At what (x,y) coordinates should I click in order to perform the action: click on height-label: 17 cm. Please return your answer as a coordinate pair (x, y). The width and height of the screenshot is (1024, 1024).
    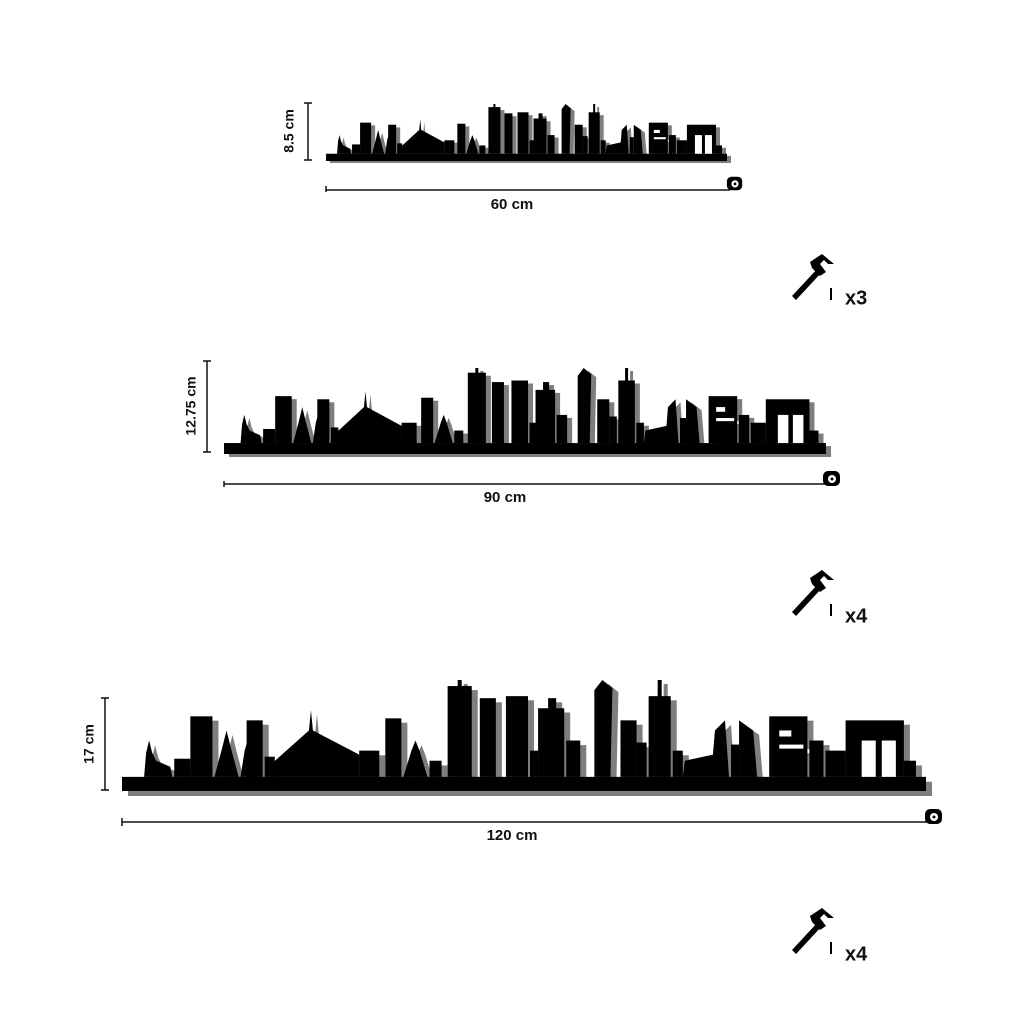
    Looking at the image, I should click on (89, 744).